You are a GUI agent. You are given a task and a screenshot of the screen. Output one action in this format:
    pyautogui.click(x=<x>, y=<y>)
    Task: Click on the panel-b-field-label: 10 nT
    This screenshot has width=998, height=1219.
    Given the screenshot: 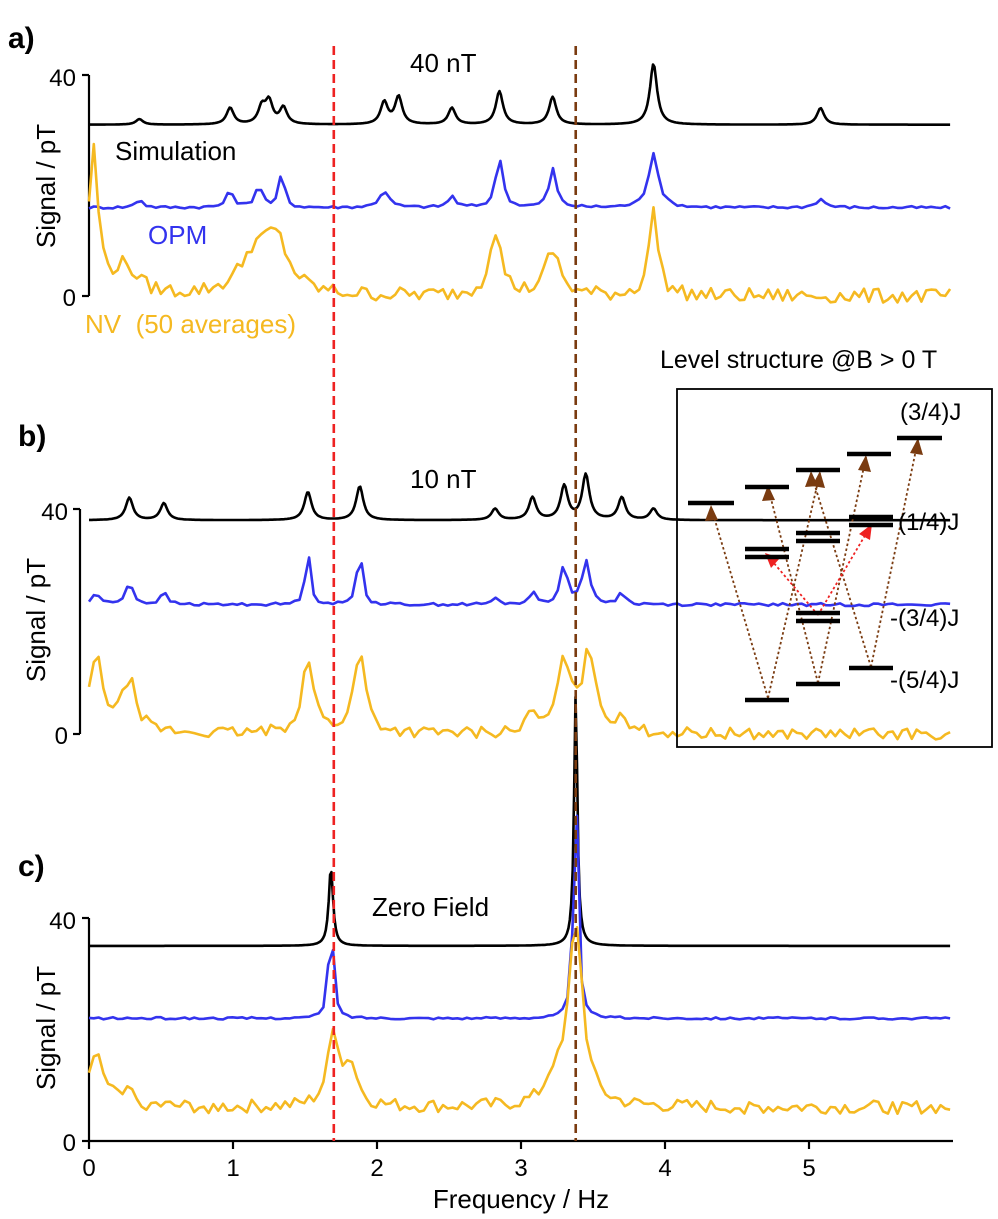 What is the action you would take?
    pyautogui.click(x=443, y=479)
    